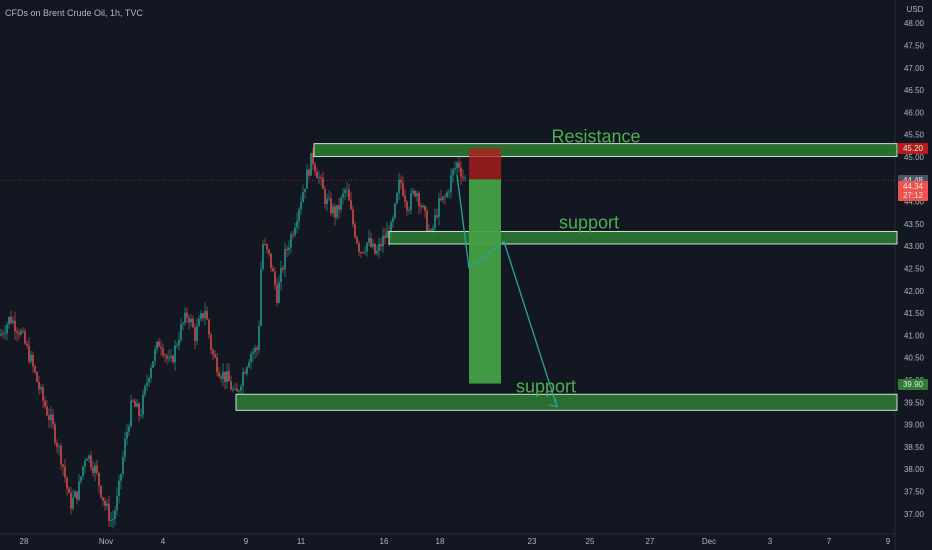  Describe the element at coordinates (74, 13) in the screenshot. I see `chart-title: CFDs on Brent Crude Oil, 1h, TVC` at that location.